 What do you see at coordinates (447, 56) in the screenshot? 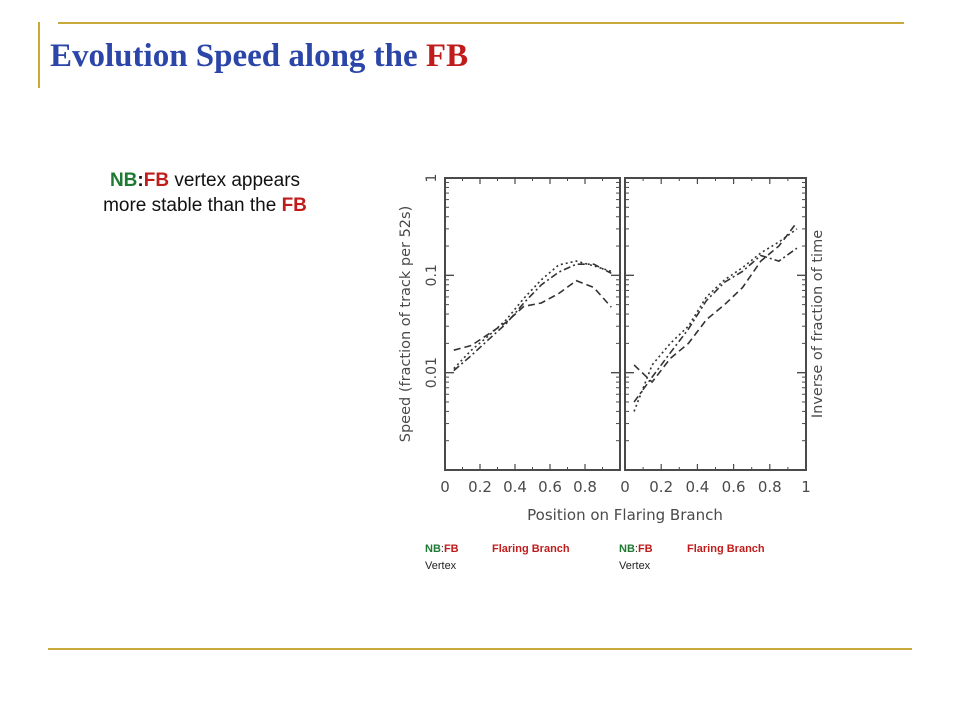
I see `title-accent: FB` at bounding box center [447, 56].